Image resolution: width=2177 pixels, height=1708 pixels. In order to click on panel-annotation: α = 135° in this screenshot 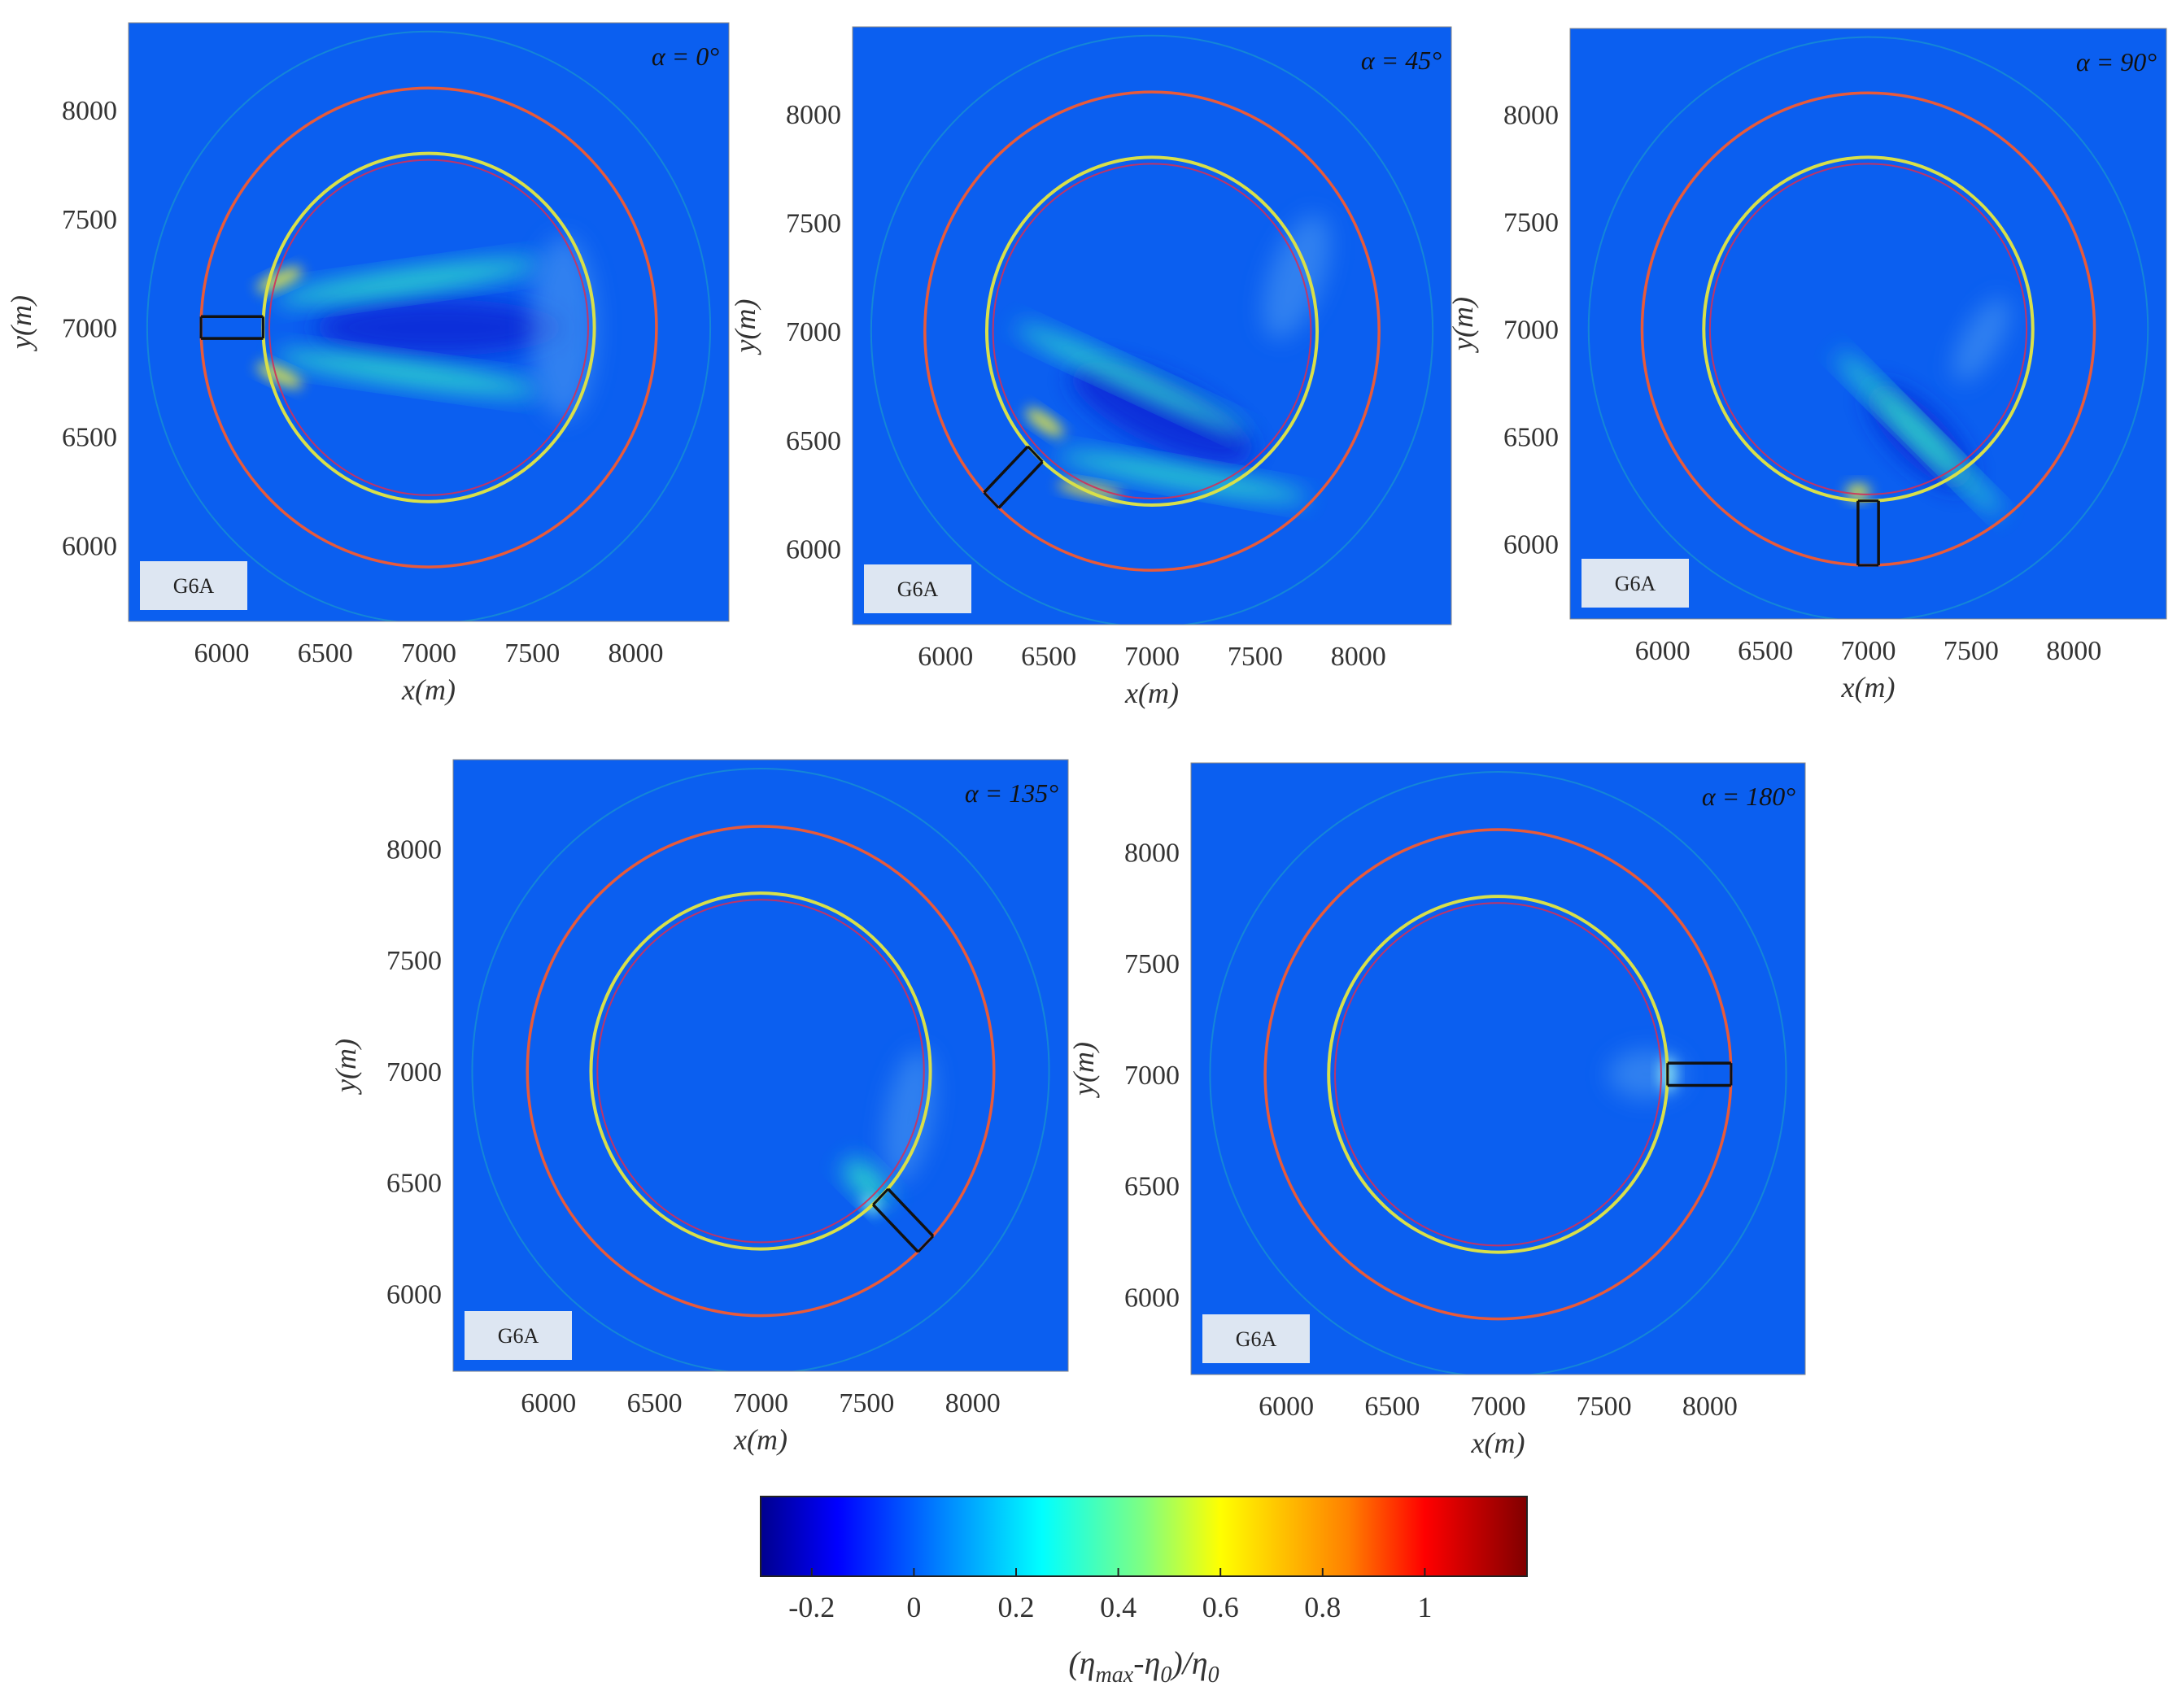, I will do `click(1011, 793)`.